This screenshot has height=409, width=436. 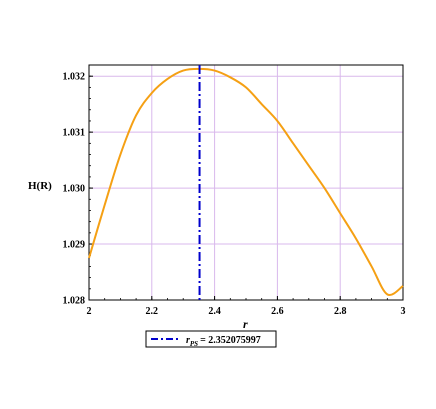 What do you see at coordinates (188, 340) in the screenshot?
I see `legend-label-symbol: r` at bounding box center [188, 340].